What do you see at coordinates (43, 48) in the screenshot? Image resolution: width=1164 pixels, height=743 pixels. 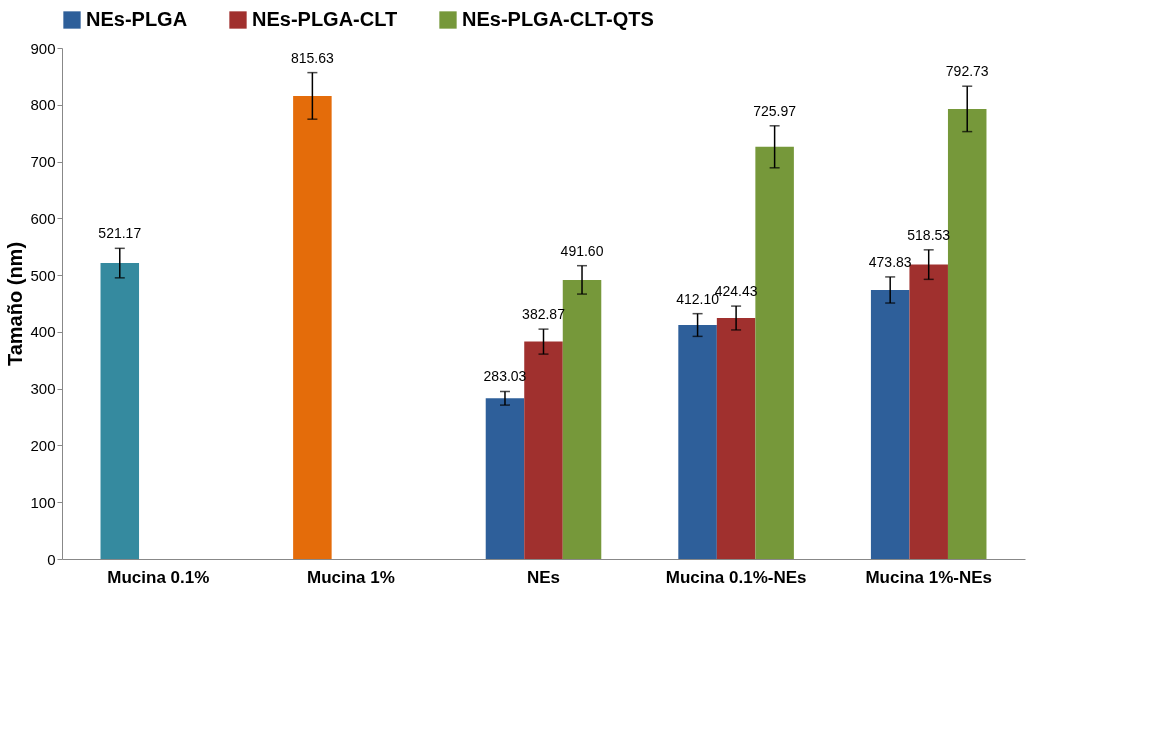 I see `y-tick-label: 900` at bounding box center [43, 48].